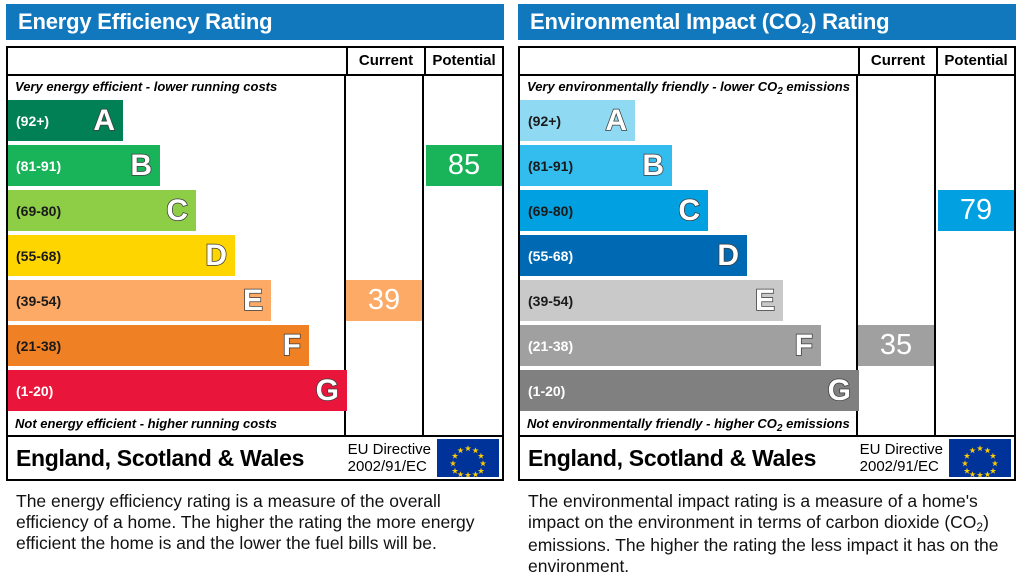 The width and height of the screenshot is (1024, 572). What do you see at coordinates (670, 345) in the screenshot?
I see `band-bar-f: (21-38) F` at bounding box center [670, 345].